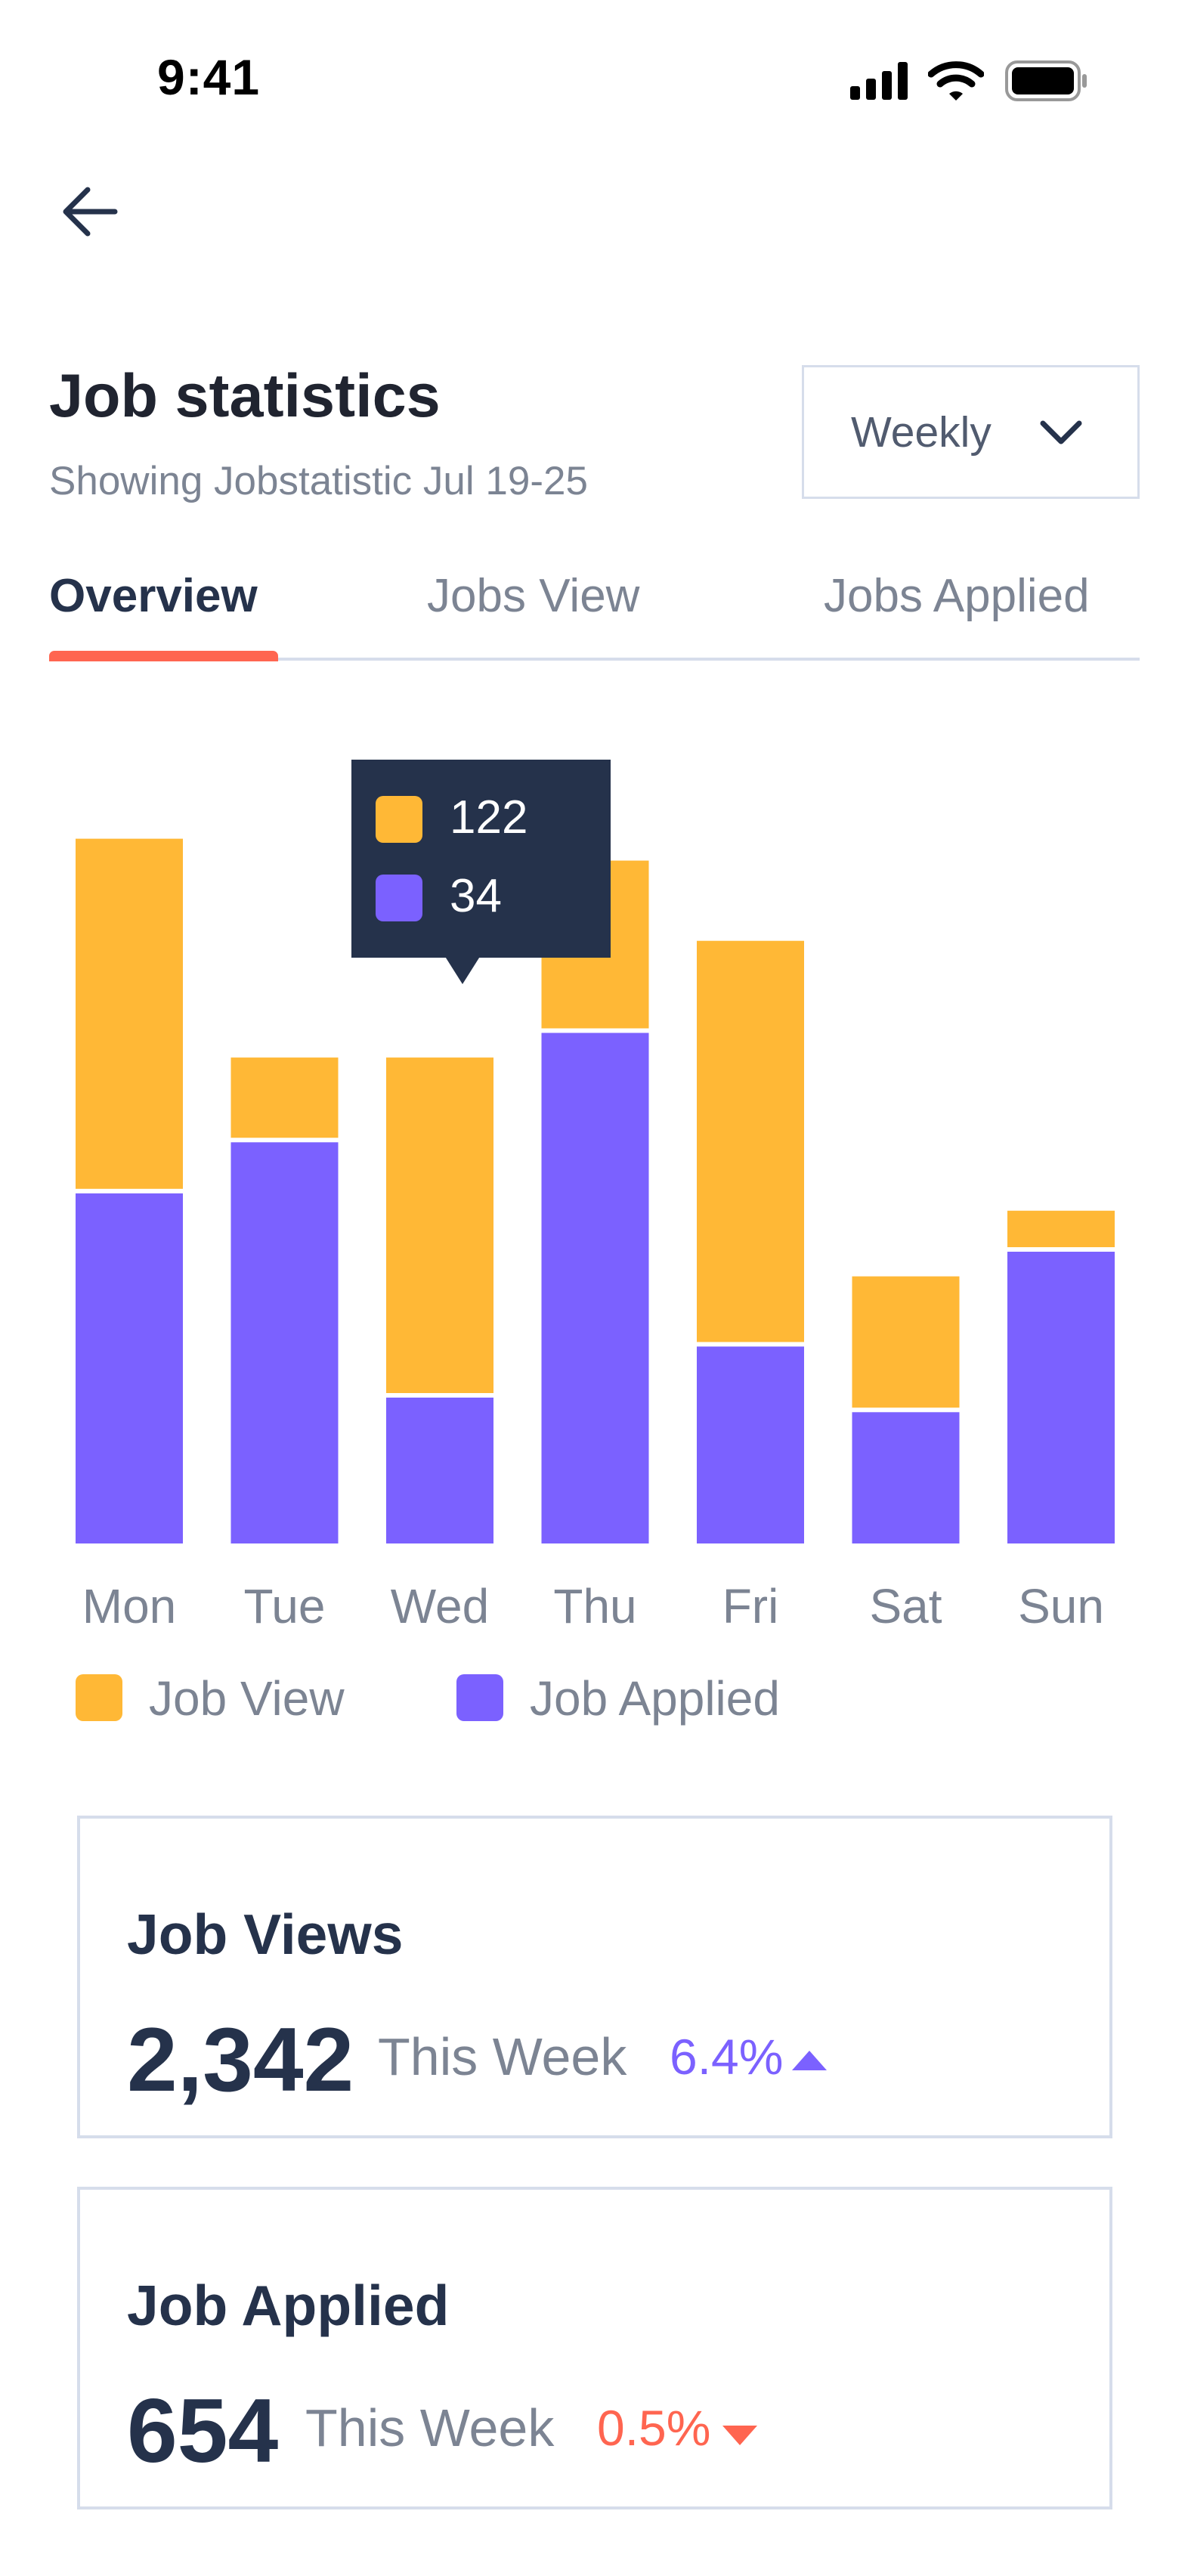 The width and height of the screenshot is (1188, 2576). I want to click on x-tick-label-wed: Wed, so click(440, 1606).